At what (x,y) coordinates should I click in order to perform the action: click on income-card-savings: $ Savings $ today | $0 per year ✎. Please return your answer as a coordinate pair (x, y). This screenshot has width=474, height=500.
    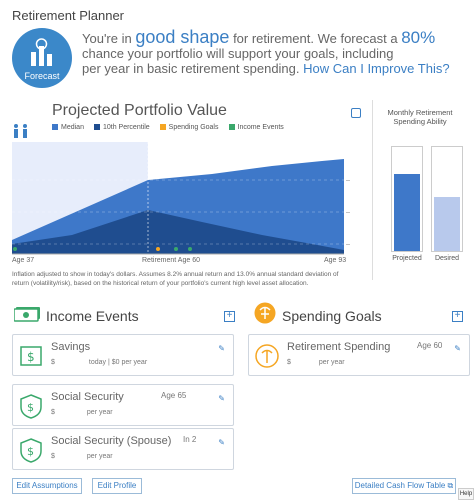
    Looking at the image, I should click on (123, 355).